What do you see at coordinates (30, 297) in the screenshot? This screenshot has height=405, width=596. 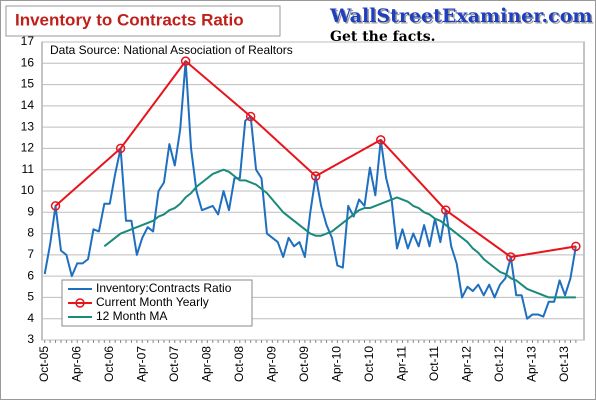 I see `y-tick-label: 5` at bounding box center [30, 297].